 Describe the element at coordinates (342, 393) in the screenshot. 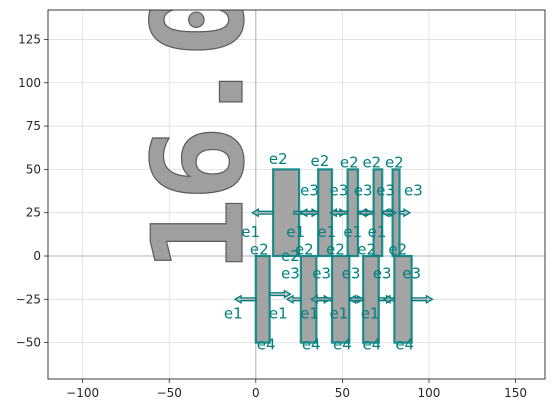

I see `x-tick-label: 50` at that location.